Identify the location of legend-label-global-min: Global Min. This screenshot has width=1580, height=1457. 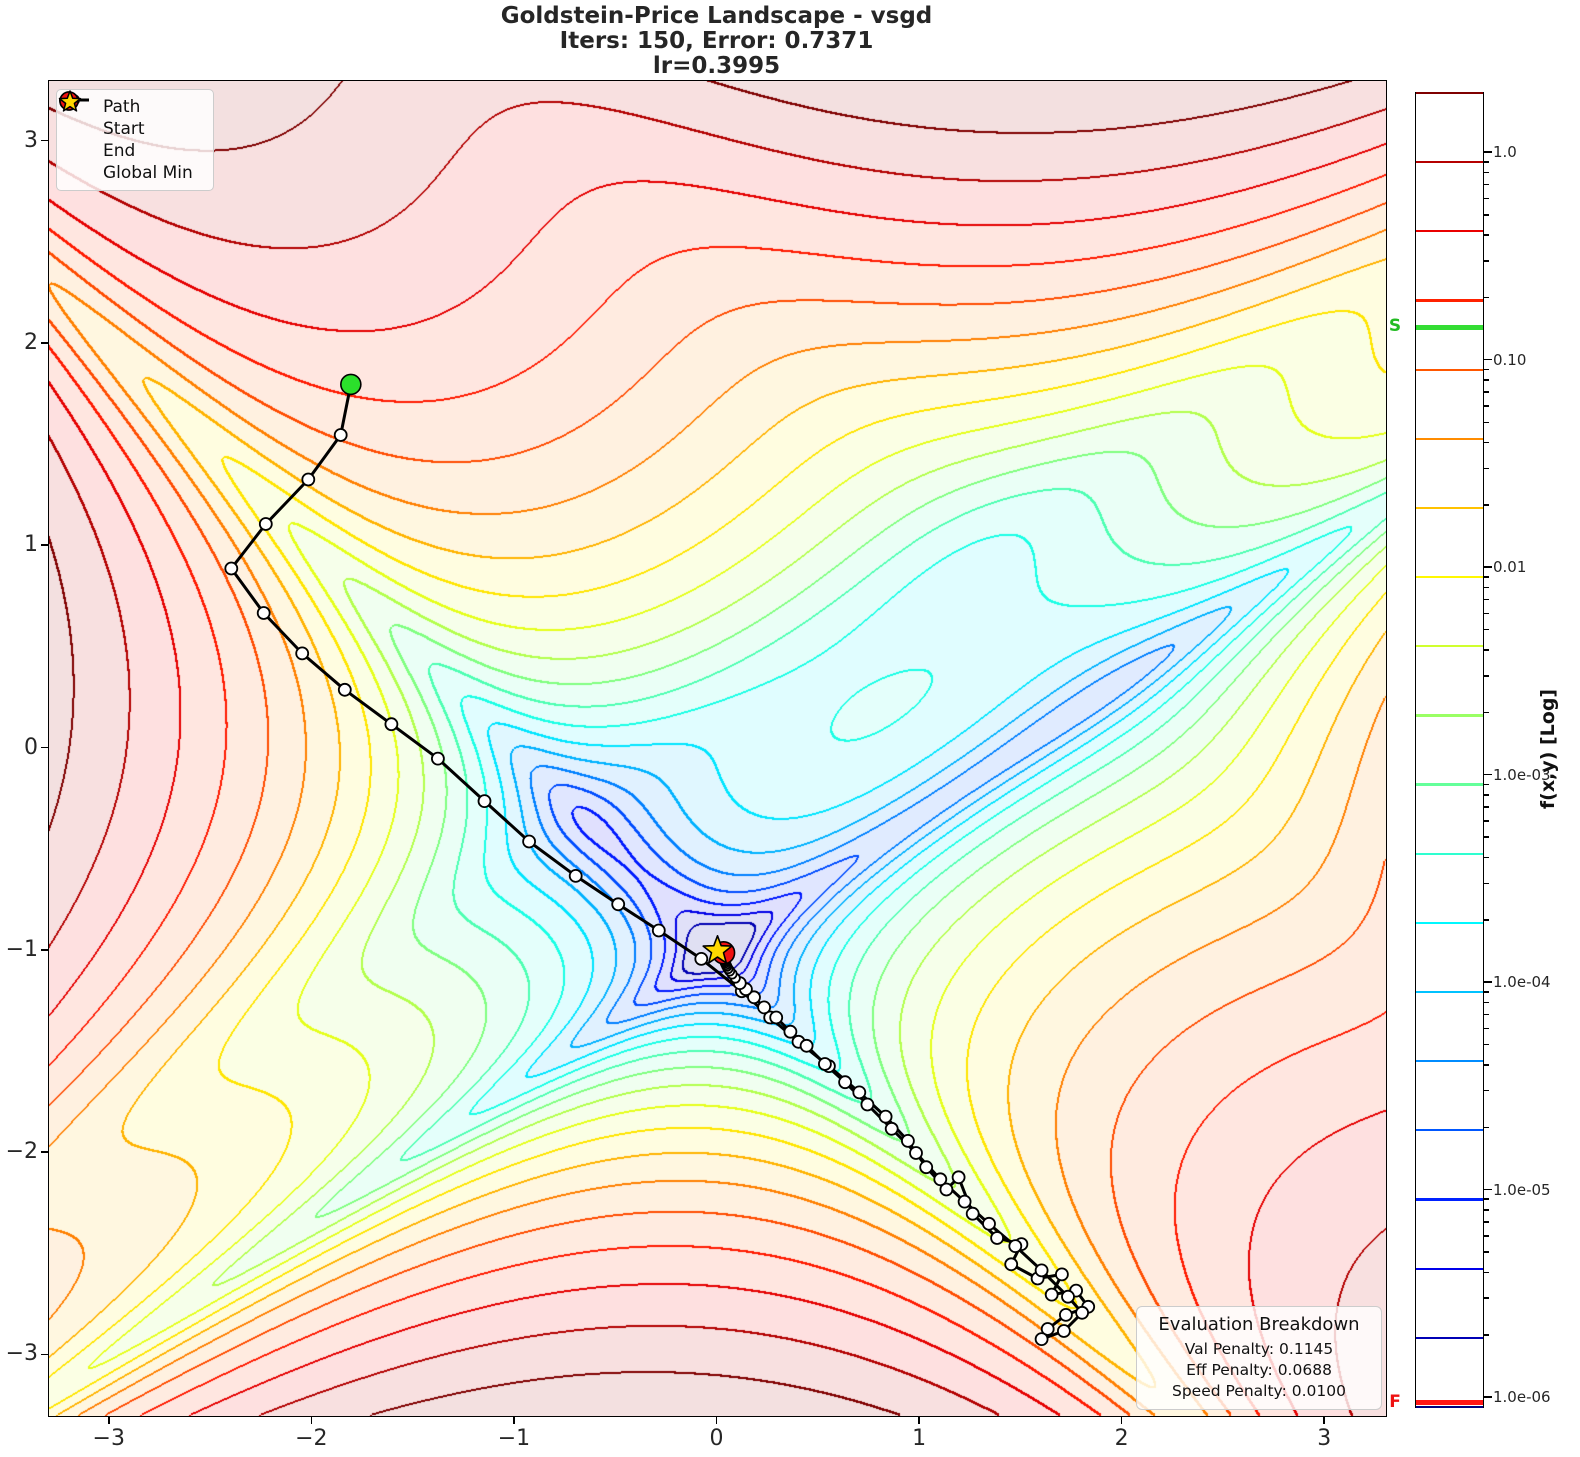
(148, 173).